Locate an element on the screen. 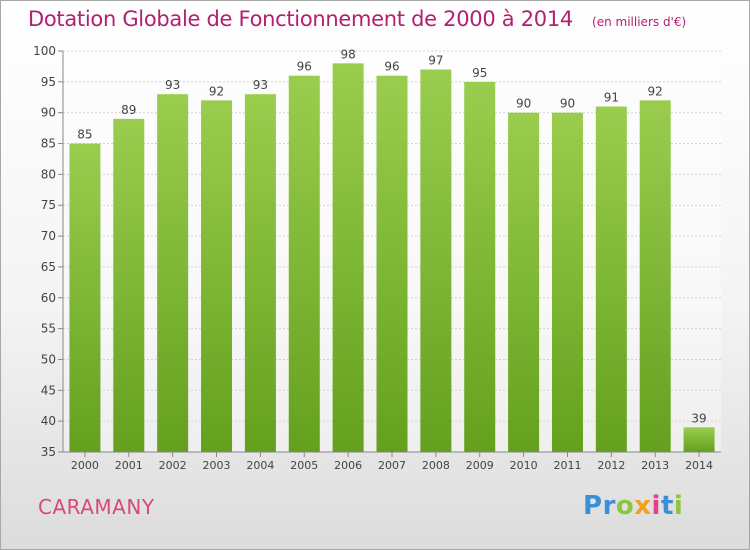  x-tick-label: 2010 is located at coordinates (524, 465).